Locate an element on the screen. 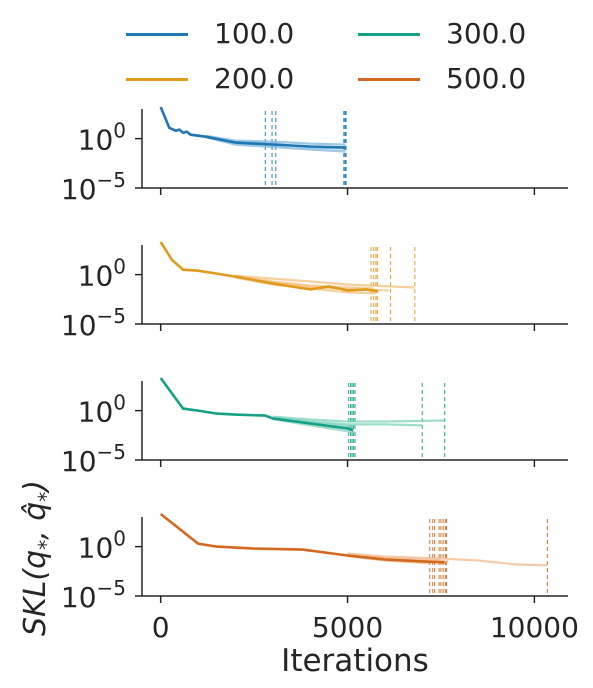  panel-100.0: 10⁰ 10⁻⁵ is located at coordinates (314, 156).